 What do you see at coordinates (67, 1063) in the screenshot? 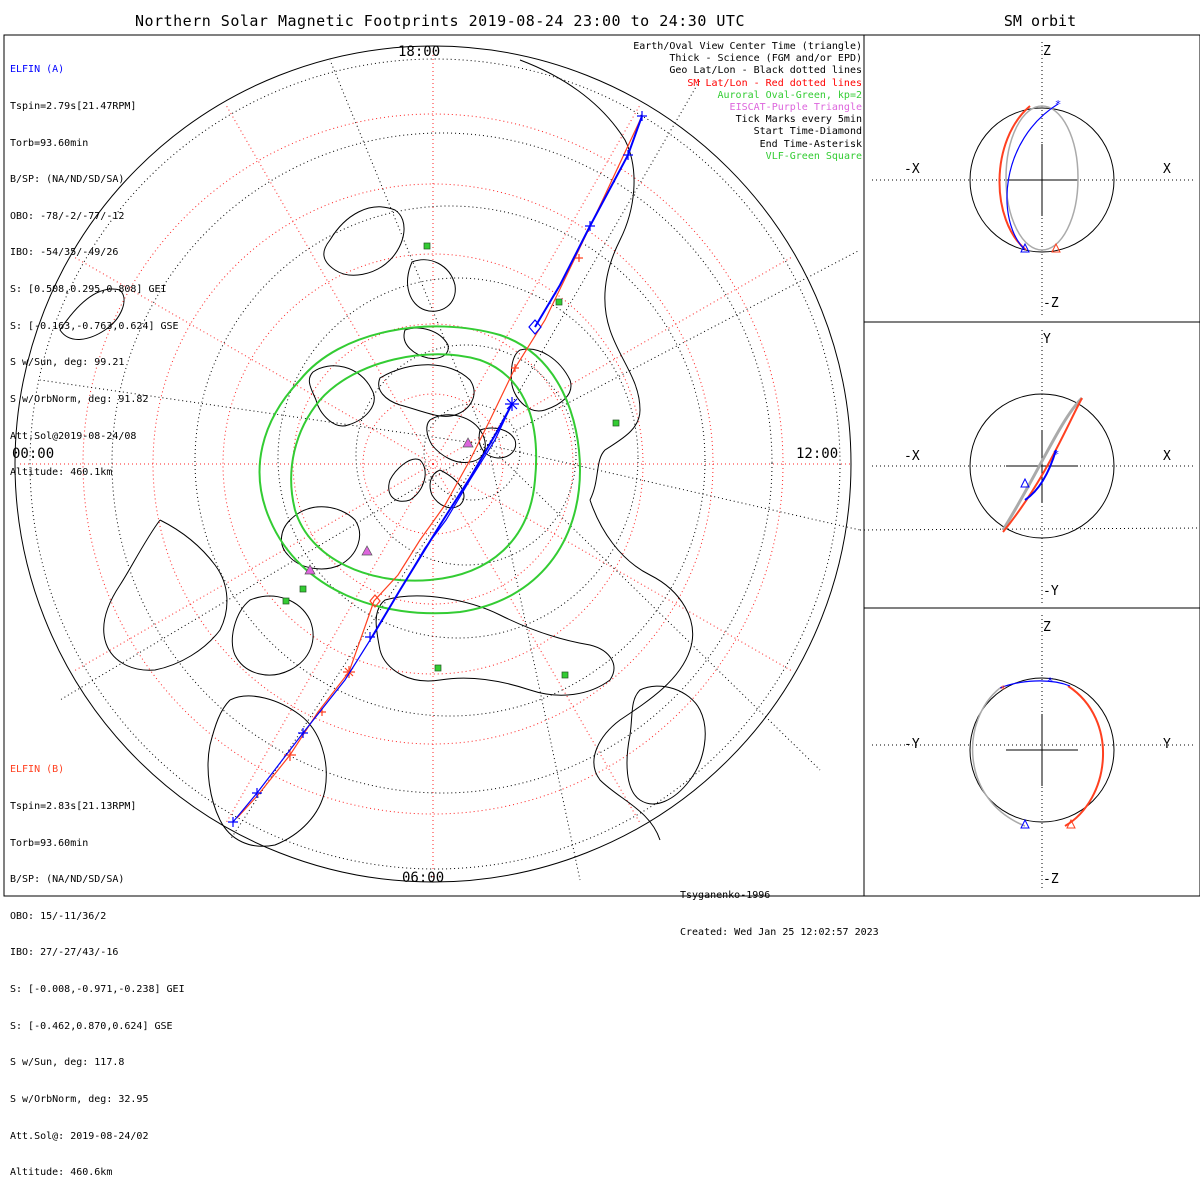
I see `elfin-b-line: S w/Sun, deg: 117.8` at bounding box center [67, 1063].